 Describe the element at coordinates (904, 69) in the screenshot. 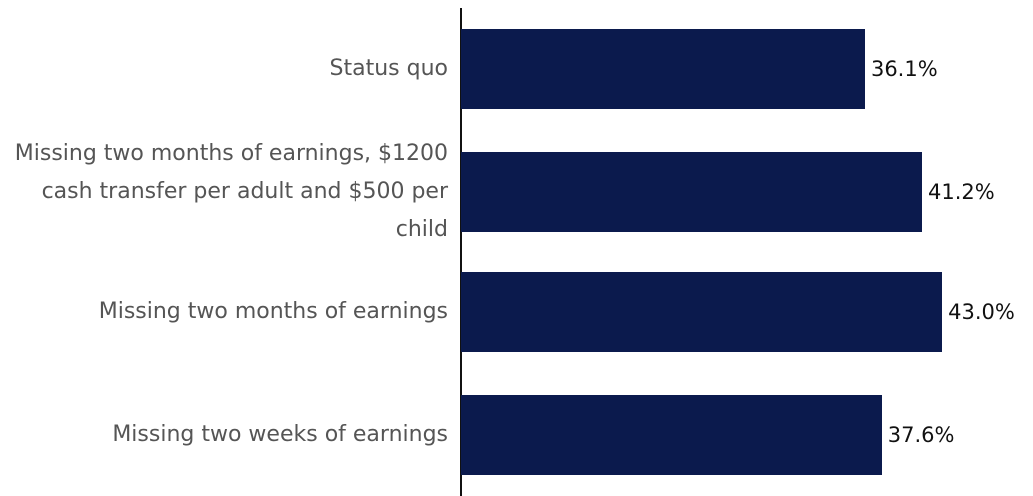

I see `value-label: 36.1%` at that location.